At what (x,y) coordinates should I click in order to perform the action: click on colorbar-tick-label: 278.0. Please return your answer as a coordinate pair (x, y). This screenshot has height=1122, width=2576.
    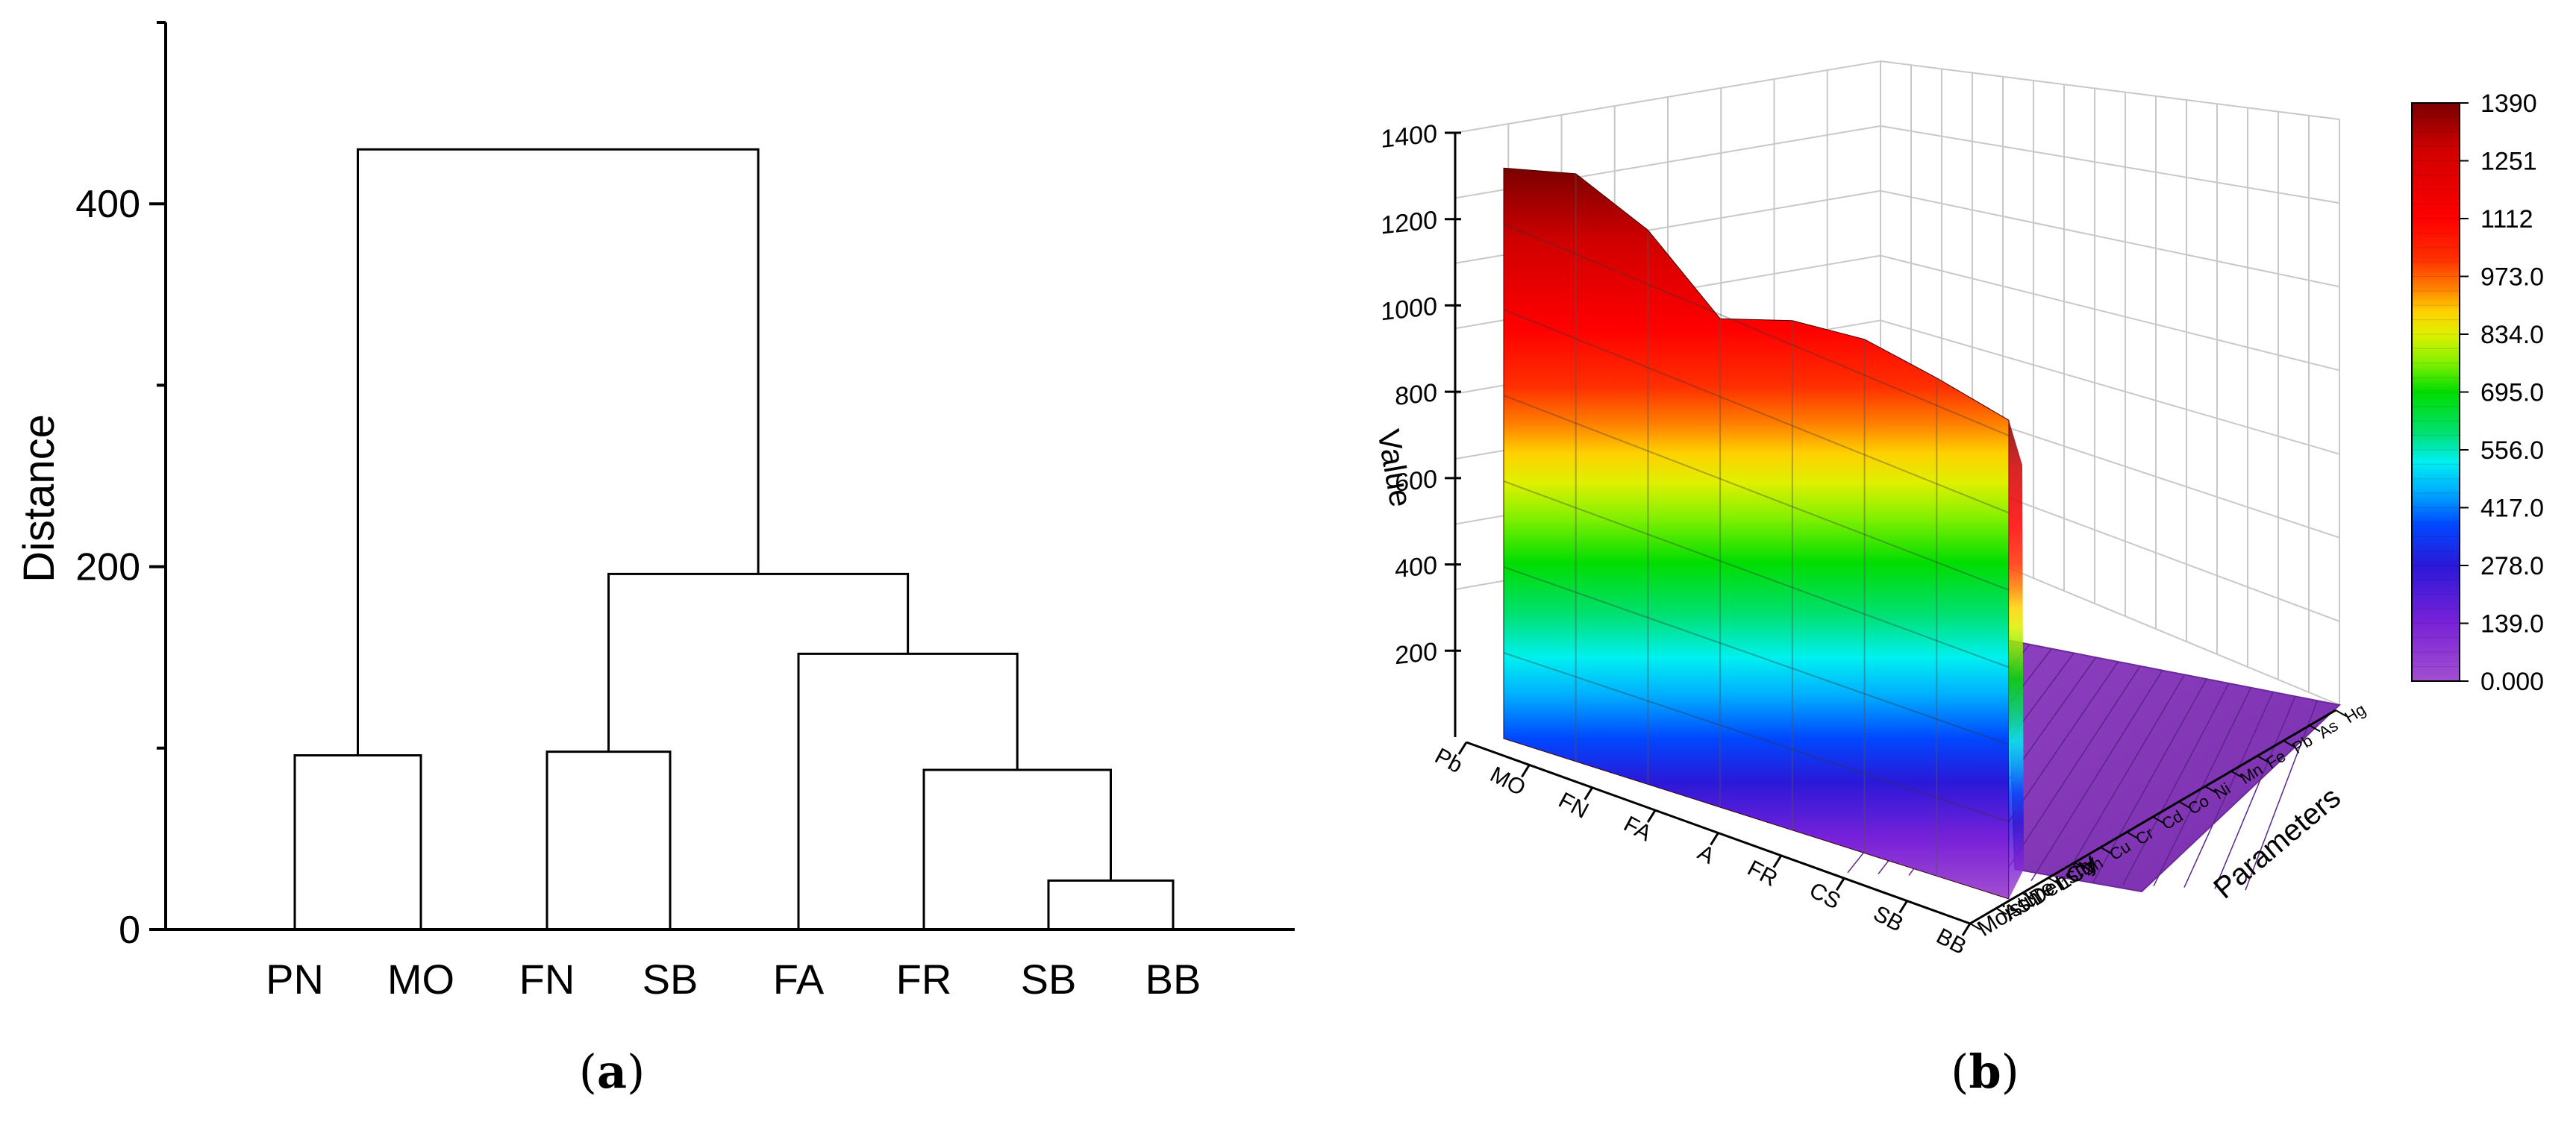
    Looking at the image, I should click on (2512, 566).